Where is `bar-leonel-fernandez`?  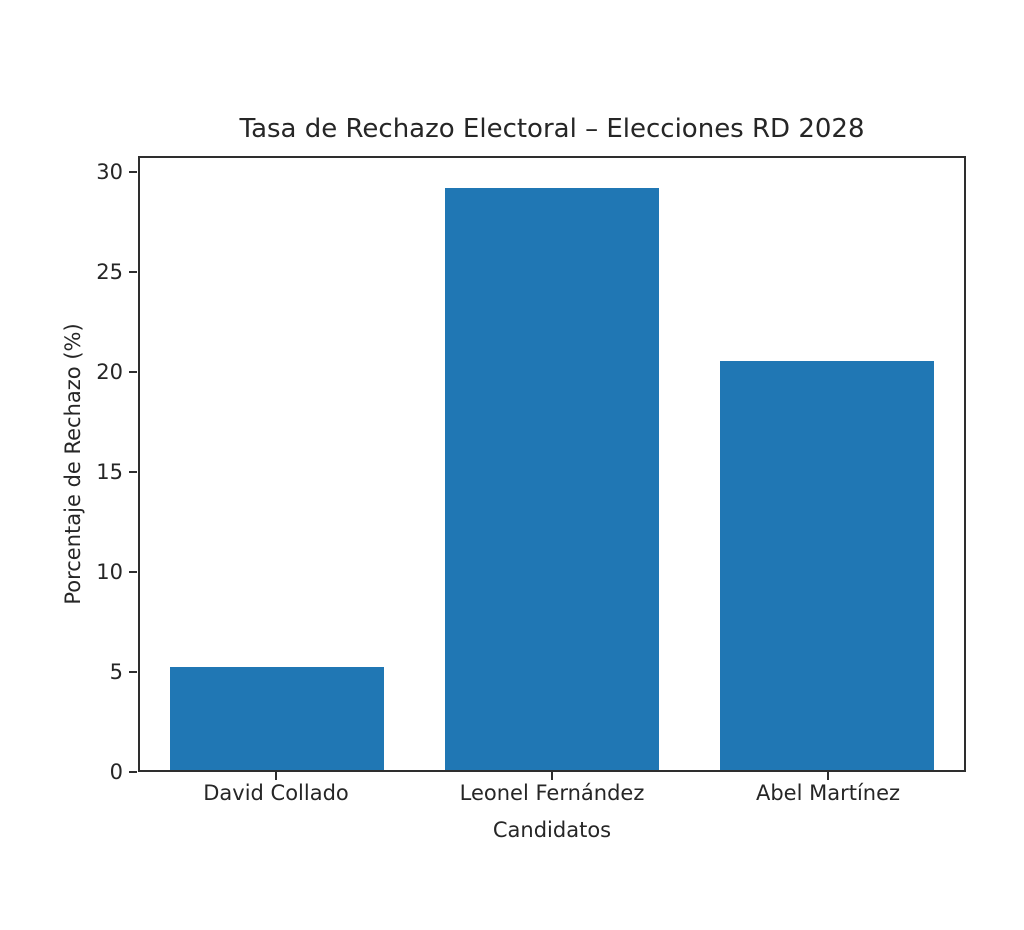 bar-leonel-fernandez is located at coordinates (552, 478).